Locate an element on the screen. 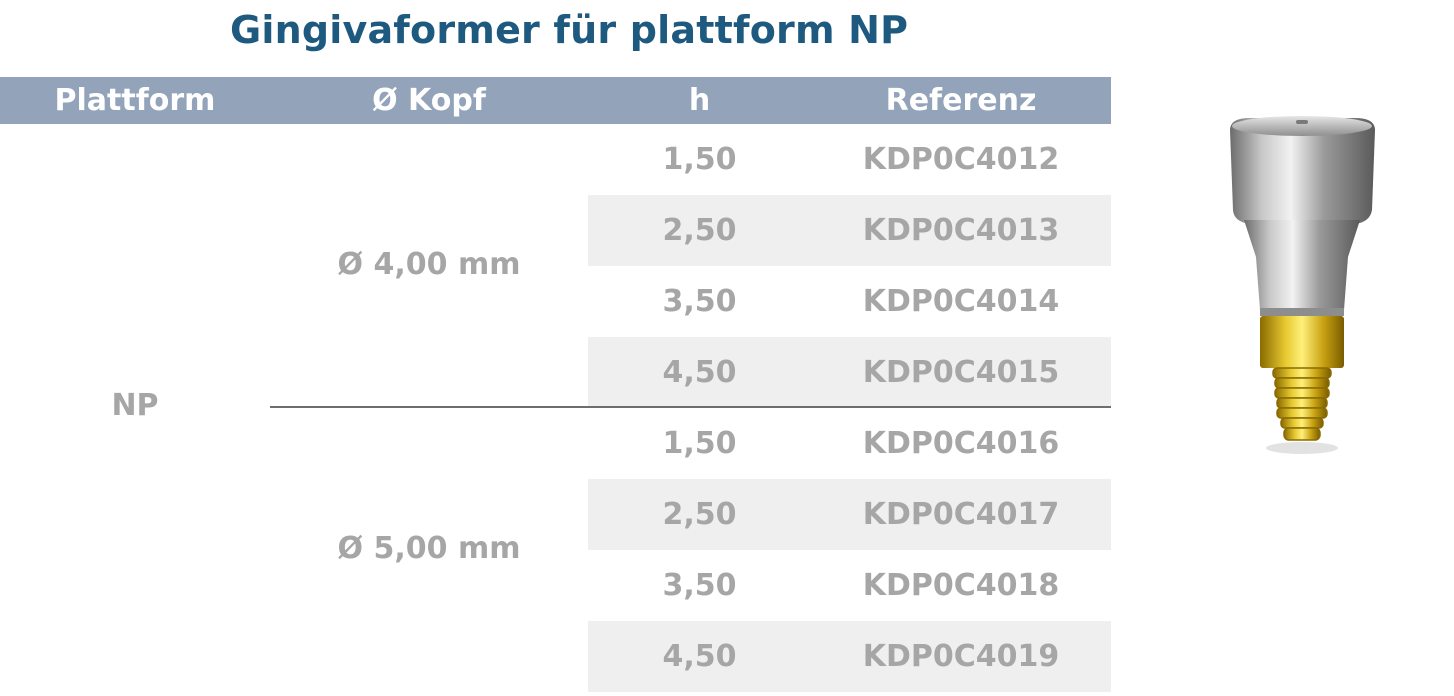  table-row: 3,50 KDP0C4014 is located at coordinates (849, 301).